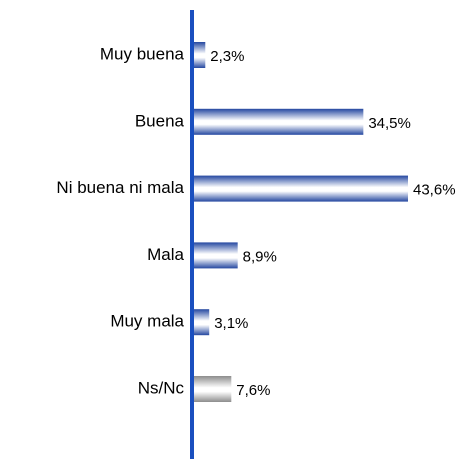 The height and width of the screenshot is (459, 475). What do you see at coordinates (120, 187) in the screenshot?
I see `category-label: Ni buena ni mala` at bounding box center [120, 187].